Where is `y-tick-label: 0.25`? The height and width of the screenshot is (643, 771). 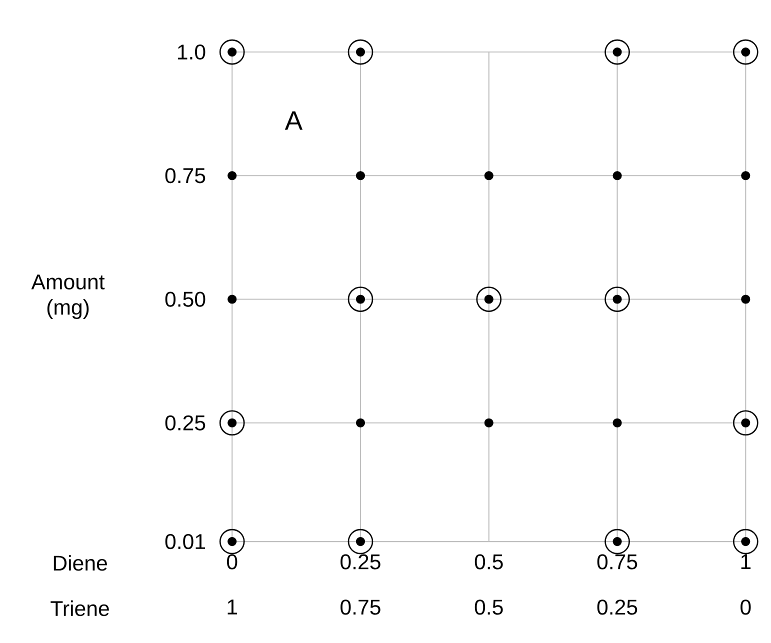 y-tick-label: 0.25 is located at coordinates (185, 422).